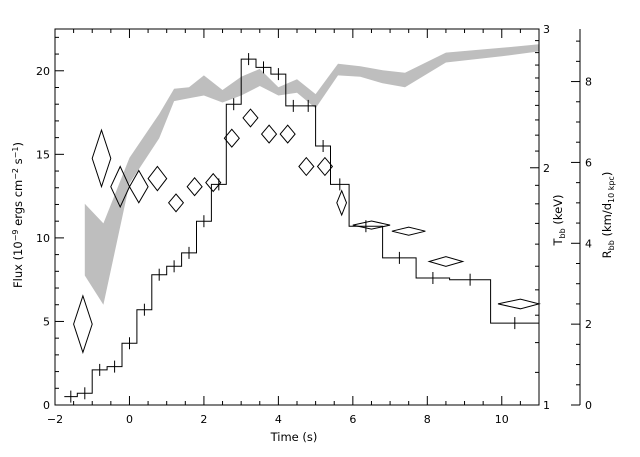 Image resolution: width=640 pixels, height=457 pixels. I want to click on radius-axis-title-part: bb, so click(611, 245).